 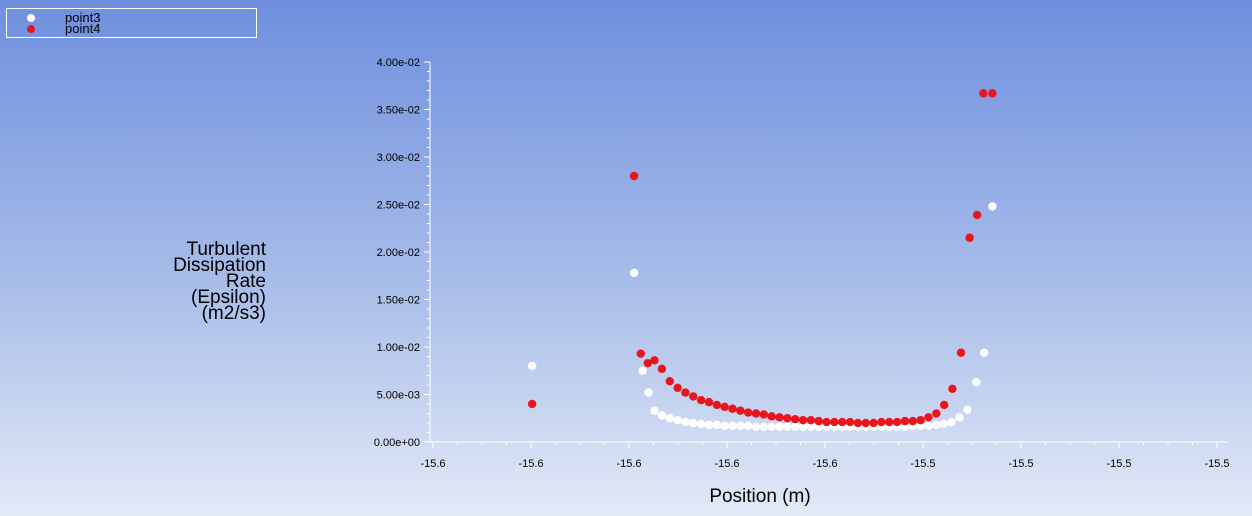 I want to click on y-tick-label: 2.50e-02, so click(x=398, y=206).